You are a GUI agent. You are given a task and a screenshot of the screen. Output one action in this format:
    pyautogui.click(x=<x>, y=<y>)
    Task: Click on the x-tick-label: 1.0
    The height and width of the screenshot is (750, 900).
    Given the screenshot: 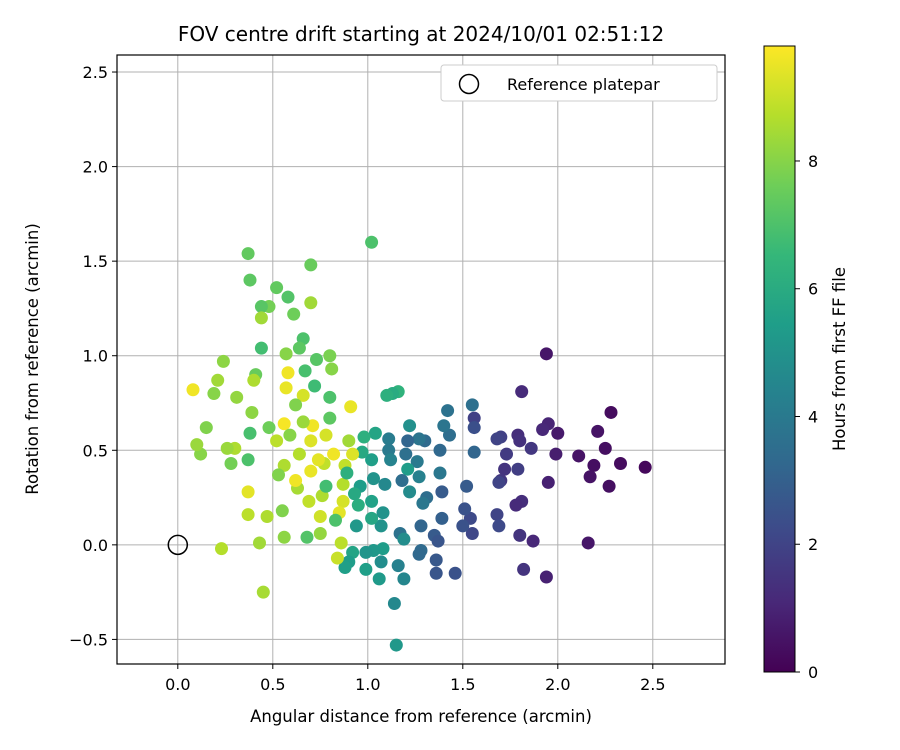 What is the action you would take?
    pyautogui.click(x=367, y=684)
    